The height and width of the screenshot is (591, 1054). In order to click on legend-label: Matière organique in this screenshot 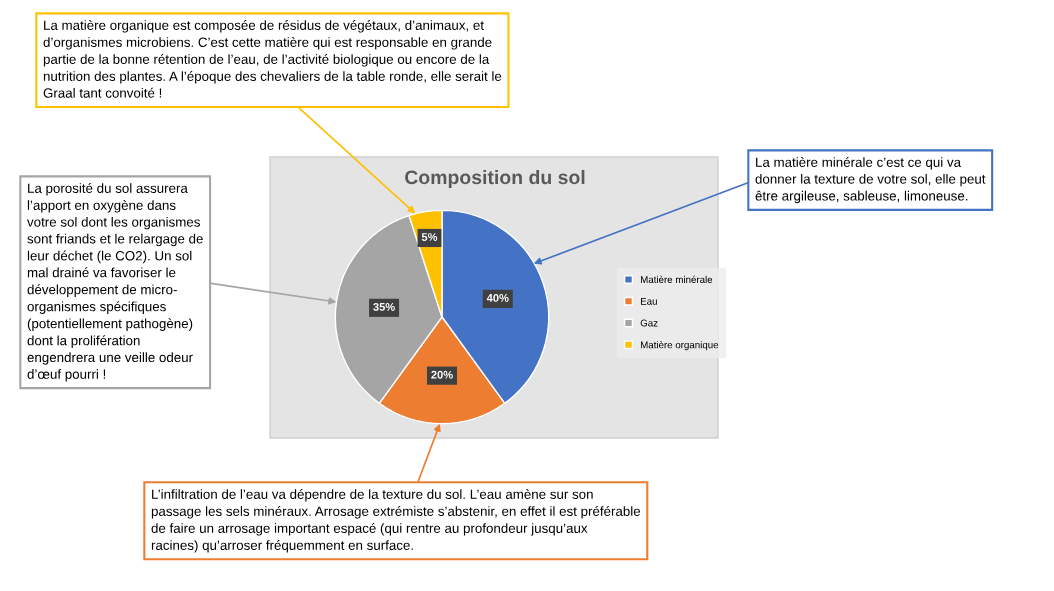, I will do `click(679, 346)`.